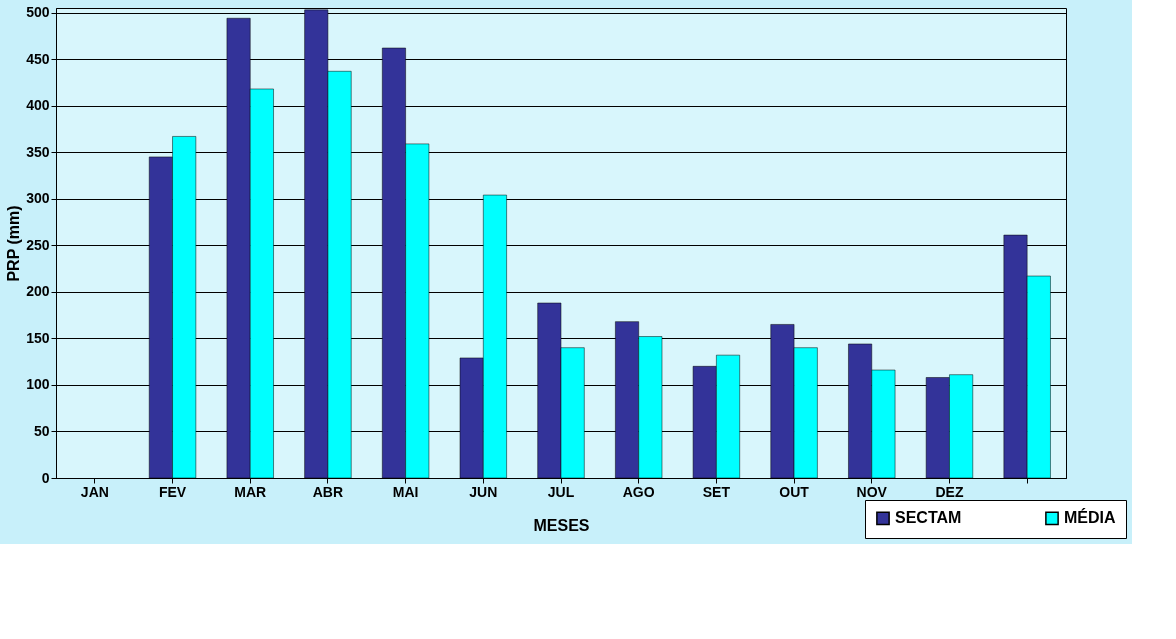 This screenshot has height=639, width=1176. What do you see at coordinates (638, 491) in the screenshot?
I see `x-tick-label: AGO` at bounding box center [638, 491].